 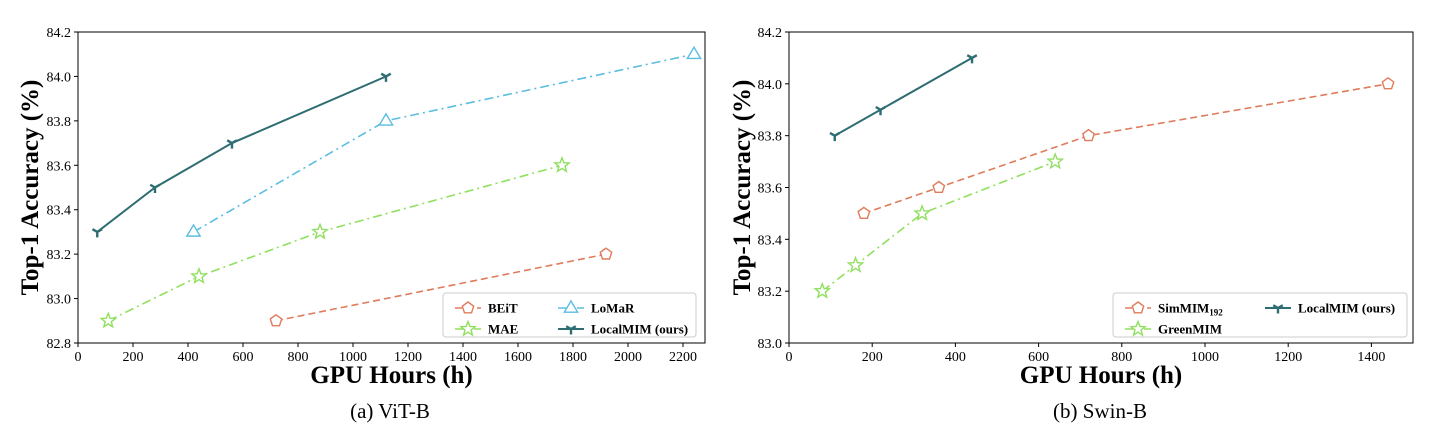 What do you see at coordinates (518, 357) in the screenshot?
I see `x-tick-label: 1600` at bounding box center [518, 357].